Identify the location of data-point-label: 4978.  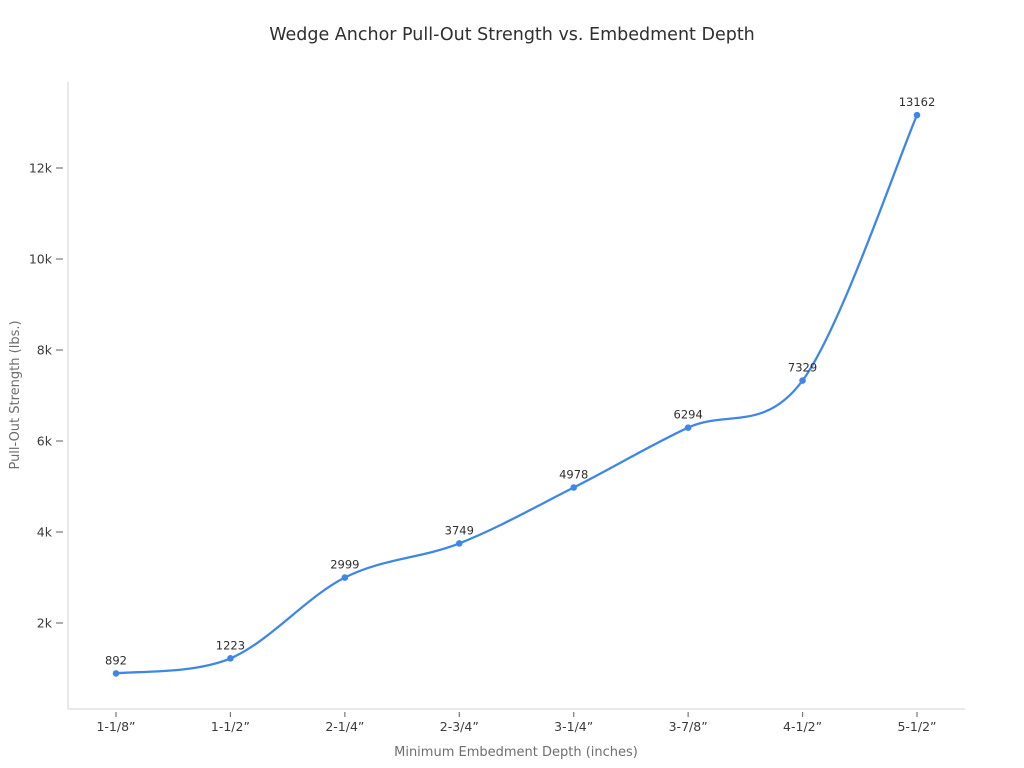
(573, 475).